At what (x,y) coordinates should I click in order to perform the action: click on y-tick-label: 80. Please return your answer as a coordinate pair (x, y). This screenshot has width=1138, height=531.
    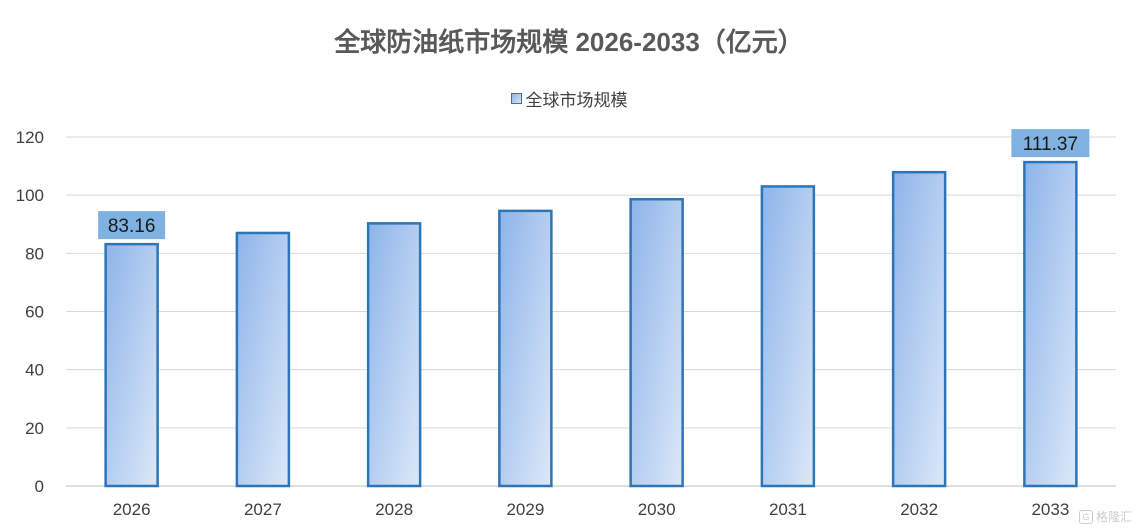
    Looking at the image, I should click on (34, 253).